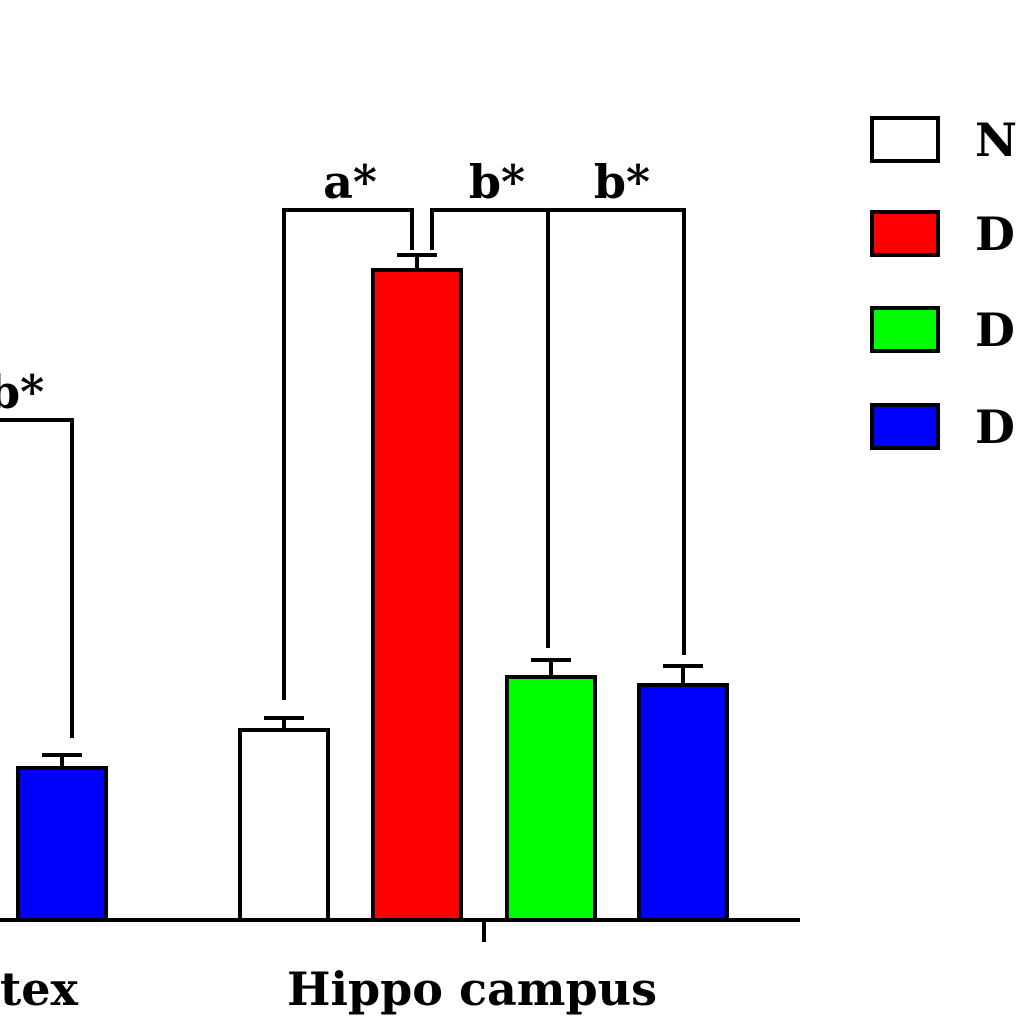 This screenshot has height=1024, width=1024. Describe the element at coordinates (996, 140) in the screenshot. I see `legend-label: N` at that location.